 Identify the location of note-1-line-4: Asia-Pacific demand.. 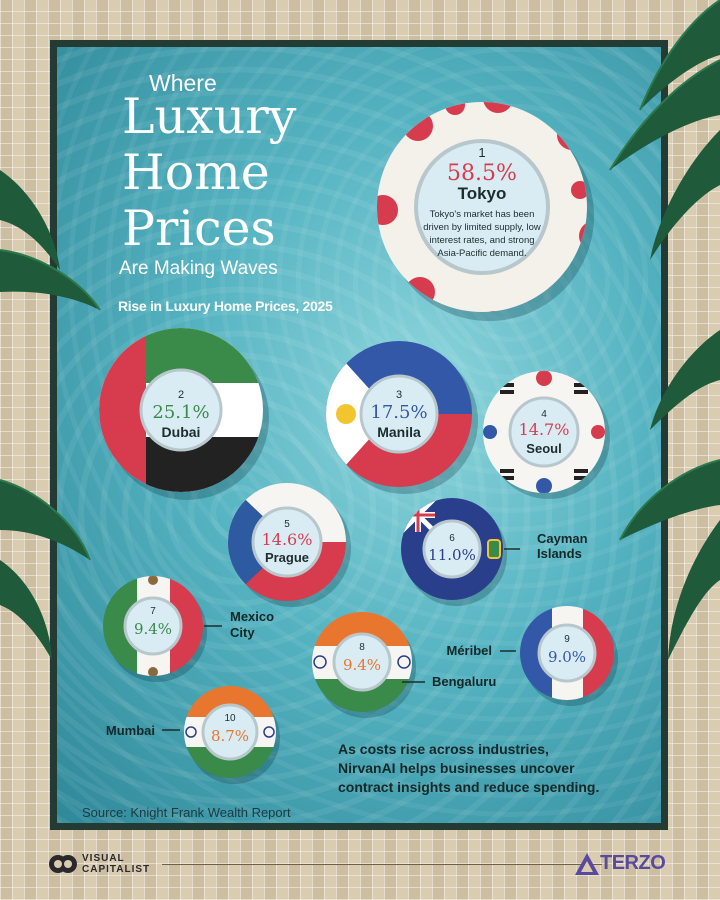
(481, 253).